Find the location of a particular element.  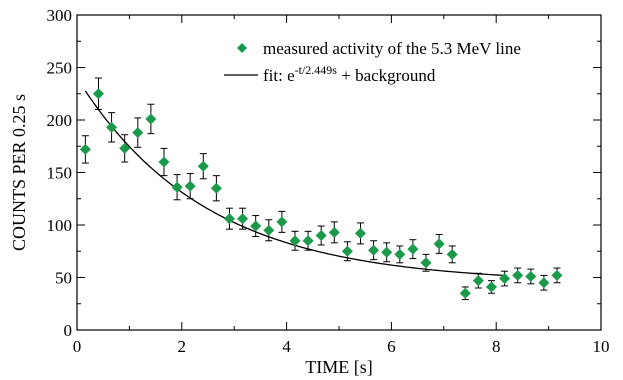

x-tick-label: 8 is located at coordinates (496, 346).